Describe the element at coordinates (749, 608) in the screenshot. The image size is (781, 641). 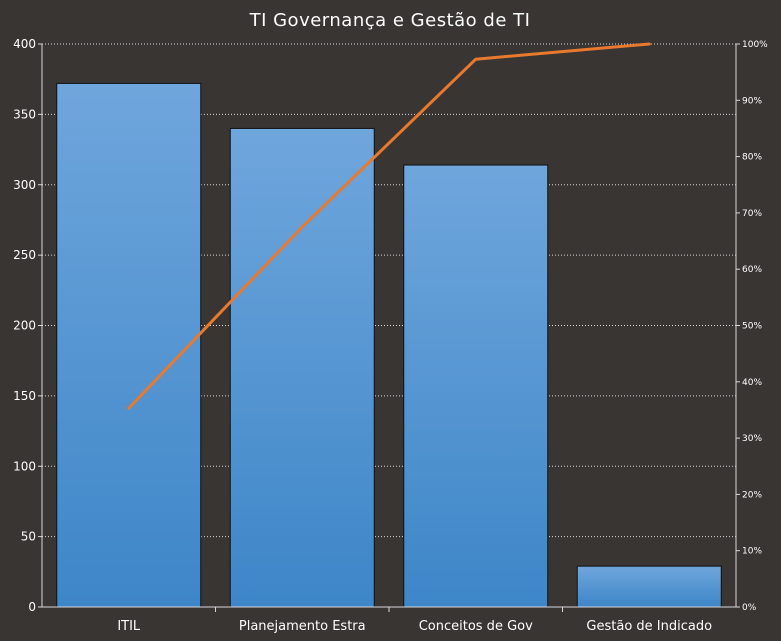
I see `y2-tick-label: 0%` at that location.